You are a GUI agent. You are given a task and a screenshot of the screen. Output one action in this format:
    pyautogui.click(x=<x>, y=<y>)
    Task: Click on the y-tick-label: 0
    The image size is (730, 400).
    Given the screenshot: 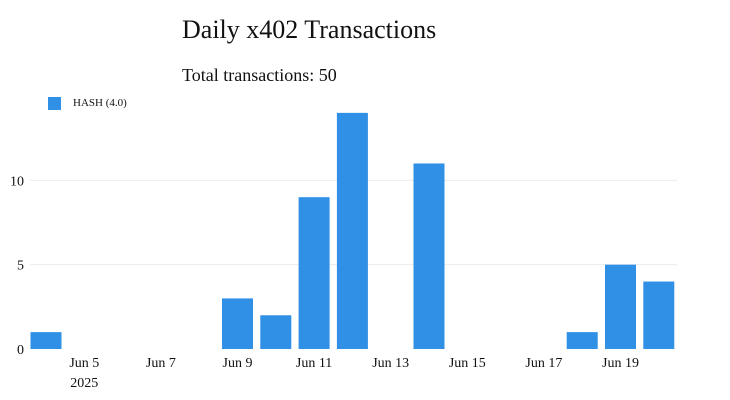 What is the action you would take?
    pyautogui.click(x=20, y=350)
    